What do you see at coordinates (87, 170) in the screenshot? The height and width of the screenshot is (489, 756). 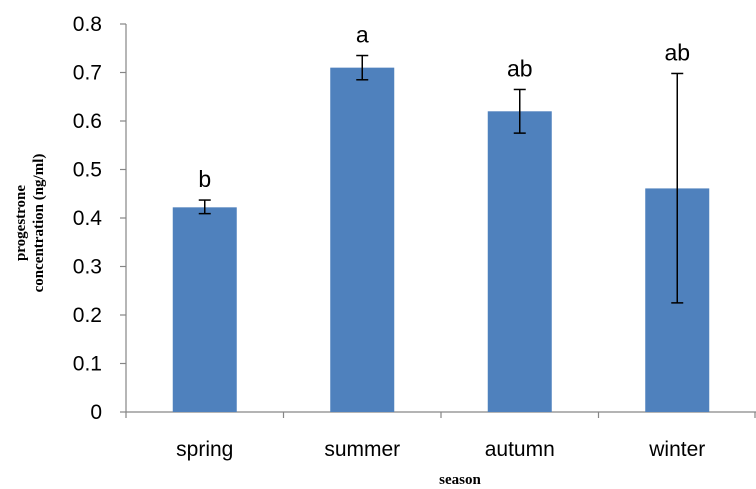 I see `y-tick-label: 0.5` at bounding box center [87, 170].